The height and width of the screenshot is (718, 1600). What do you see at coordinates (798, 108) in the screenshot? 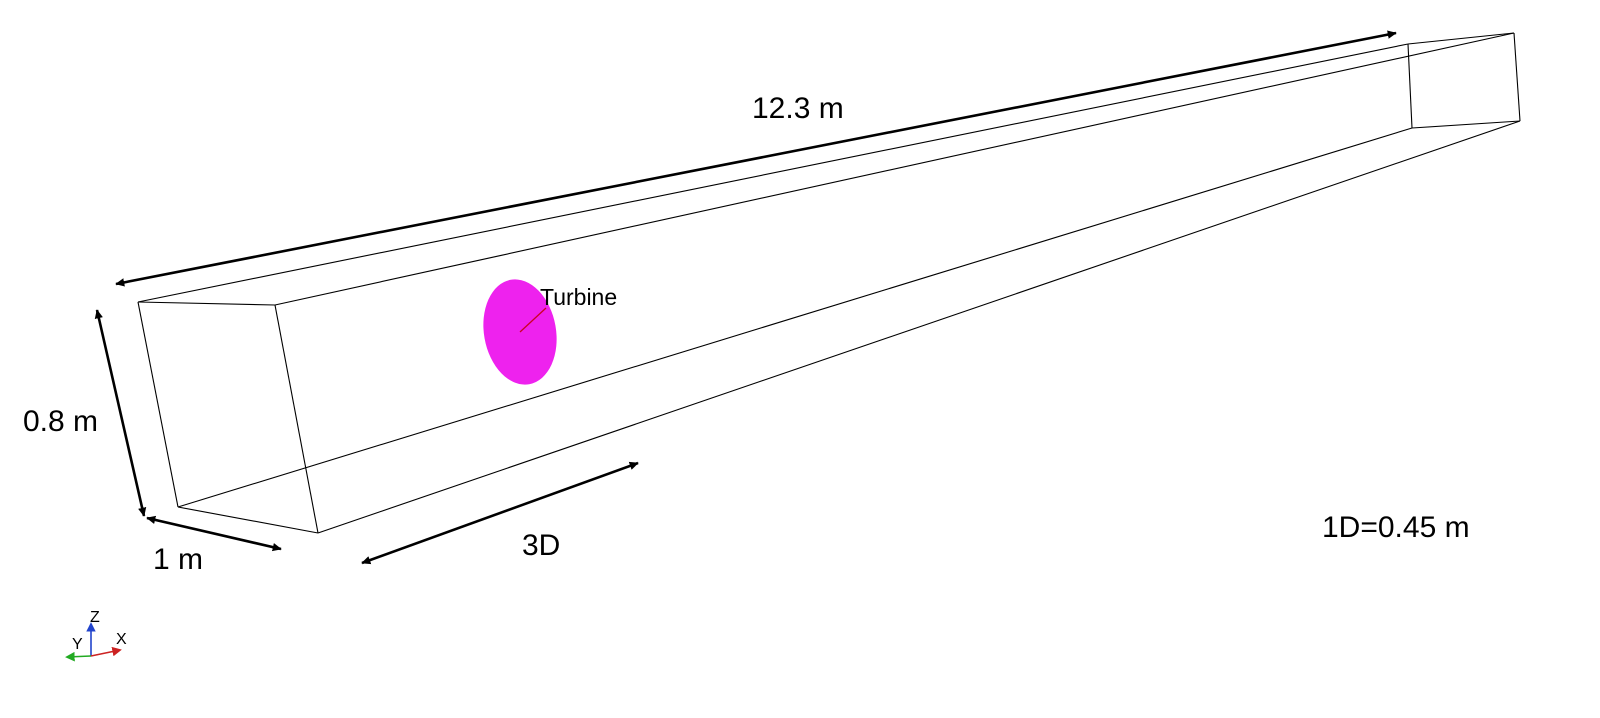
I see `length-label: 12.3 m` at bounding box center [798, 108].